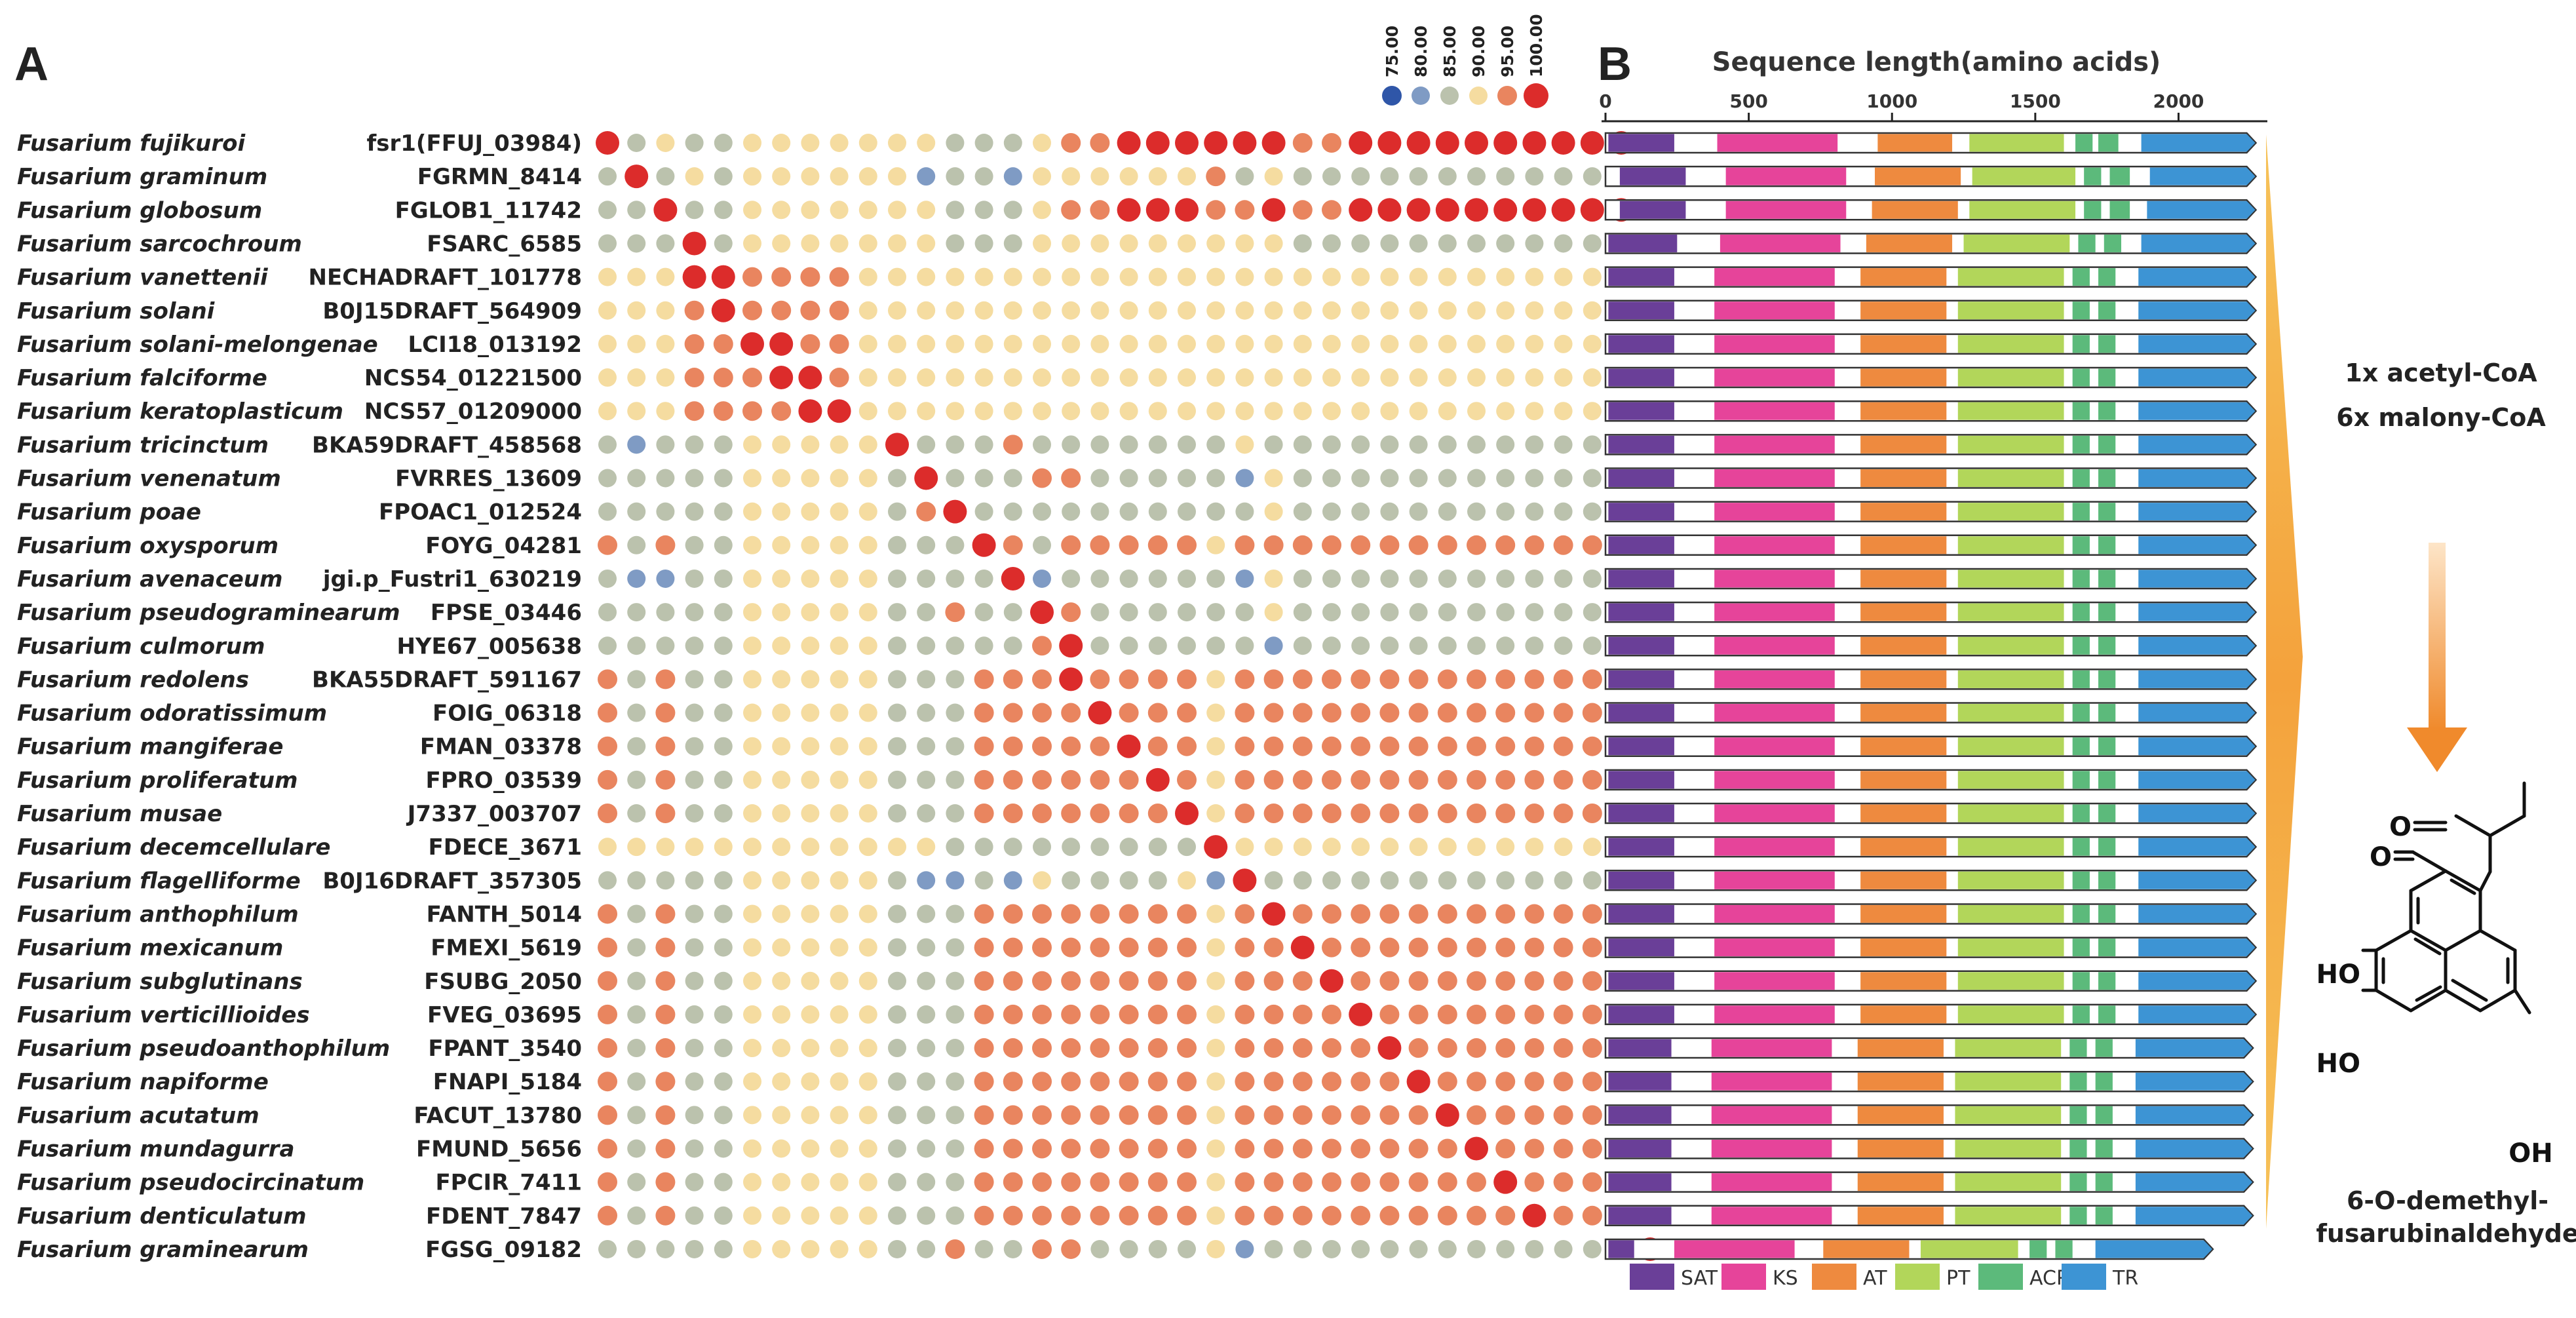  Describe the element at coordinates (505, 847) in the screenshot. I see `gene-id: FDECE_3671` at that location.